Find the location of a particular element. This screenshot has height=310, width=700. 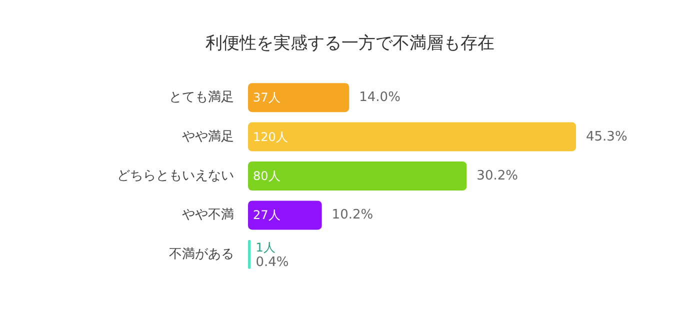

y-tick-label: やや満足 is located at coordinates (208, 136).